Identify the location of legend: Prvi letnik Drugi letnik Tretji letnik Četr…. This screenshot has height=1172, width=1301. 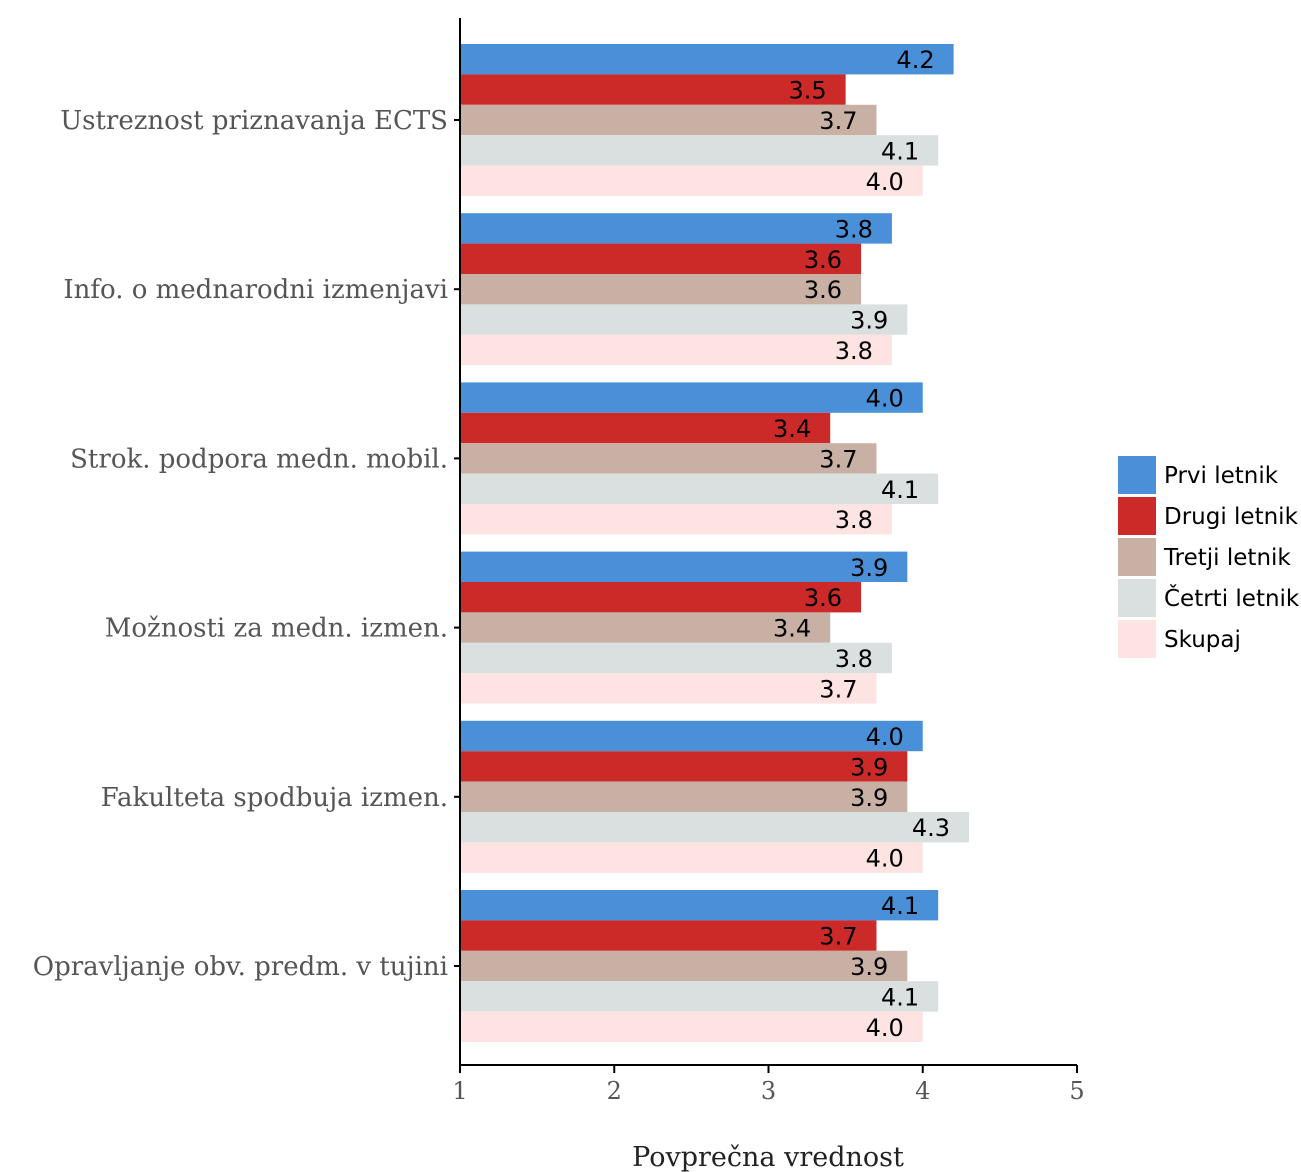
(1209, 557).